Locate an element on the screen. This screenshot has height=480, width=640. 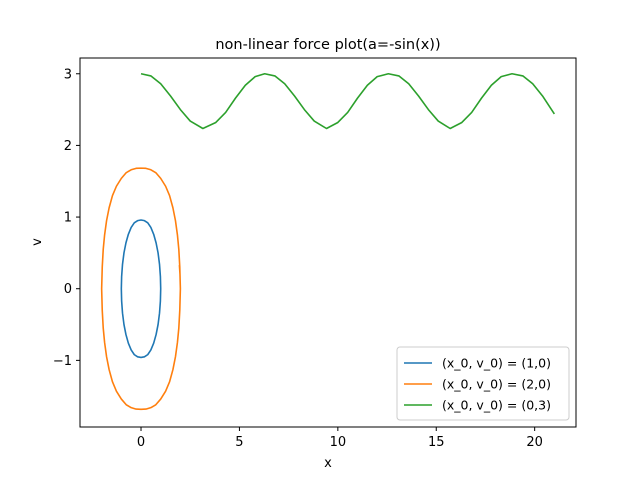
x-axis: 0 5 10 15 20 is located at coordinates (340, 438).